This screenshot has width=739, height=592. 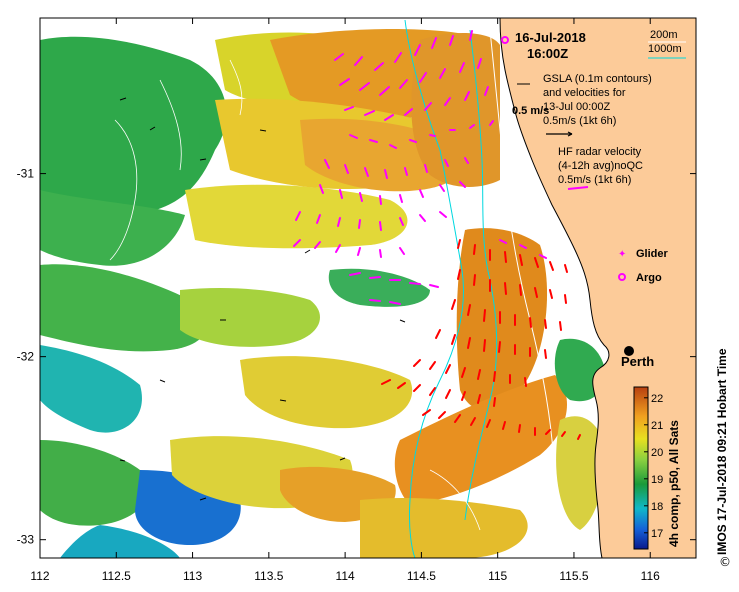 What do you see at coordinates (577, 107) in the screenshot?
I see `gsla-legend-line3: 13-Jul 00:00Z` at bounding box center [577, 107].